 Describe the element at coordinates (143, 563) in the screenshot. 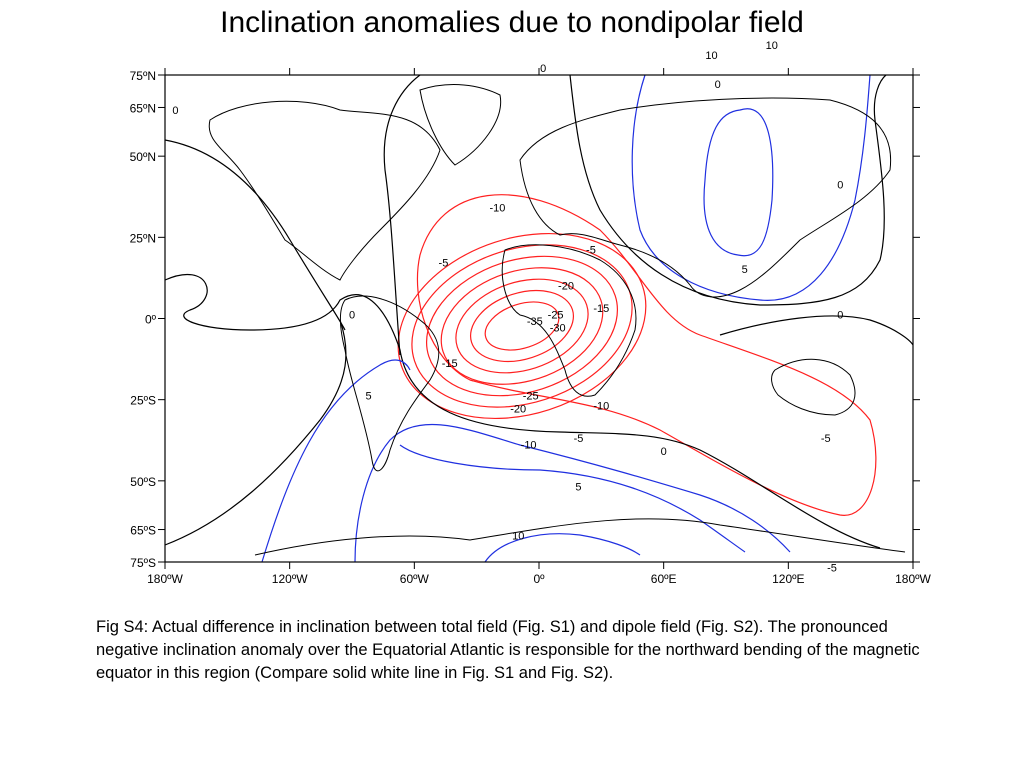

I see `y-tick-label: 75ºS` at that location.